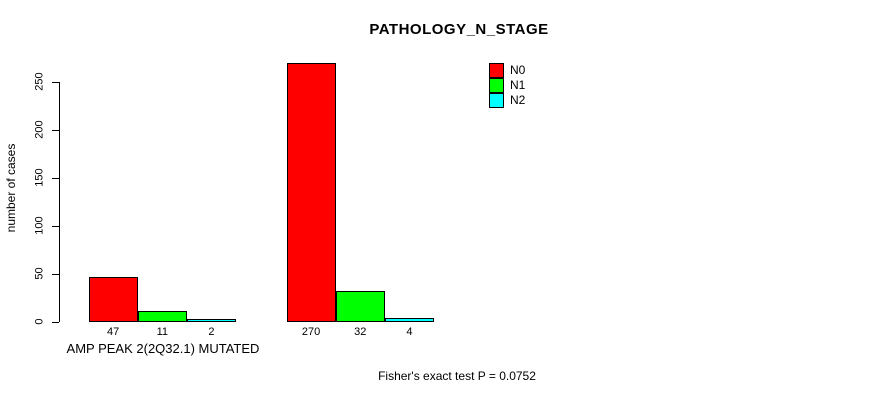 This screenshot has width=890, height=400. I want to click on bar-value-label: 47, so click(113, 332).